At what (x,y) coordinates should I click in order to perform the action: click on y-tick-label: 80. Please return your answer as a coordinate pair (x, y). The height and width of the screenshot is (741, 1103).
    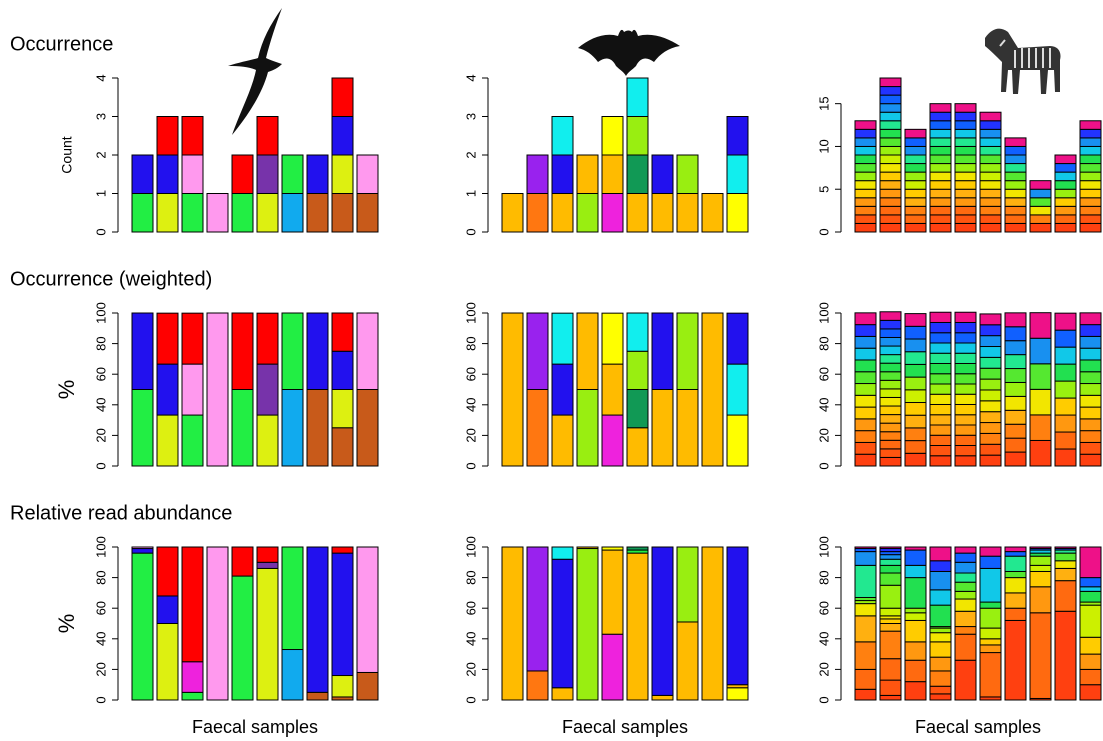
    Looking at the image, I should click on (823, 343).